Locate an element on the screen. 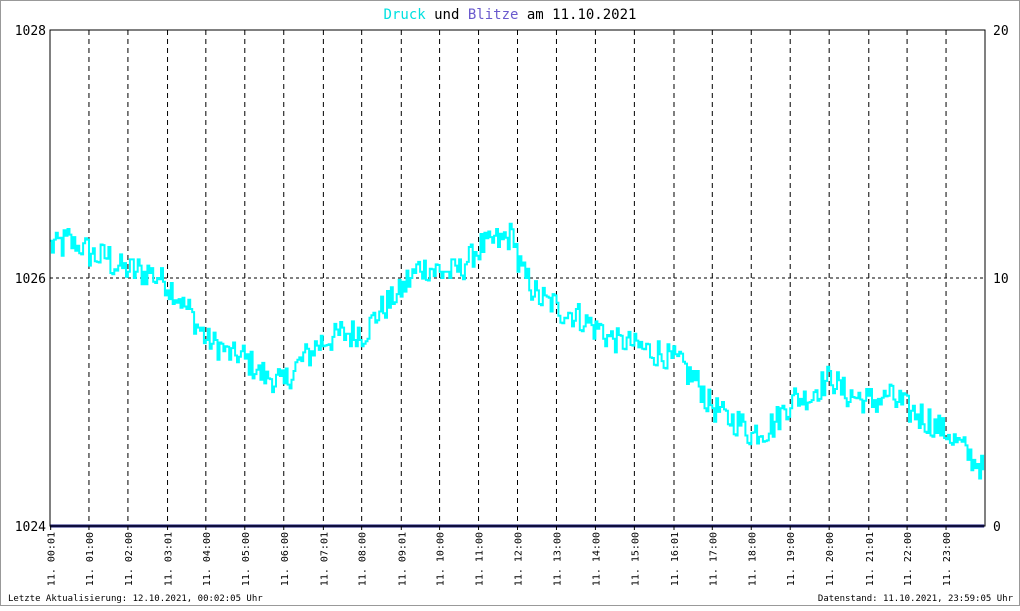 The height and width of the screenshot is (611, 1020). x-tick-label: 11. 07:01 is located at coordinates (324, 559).